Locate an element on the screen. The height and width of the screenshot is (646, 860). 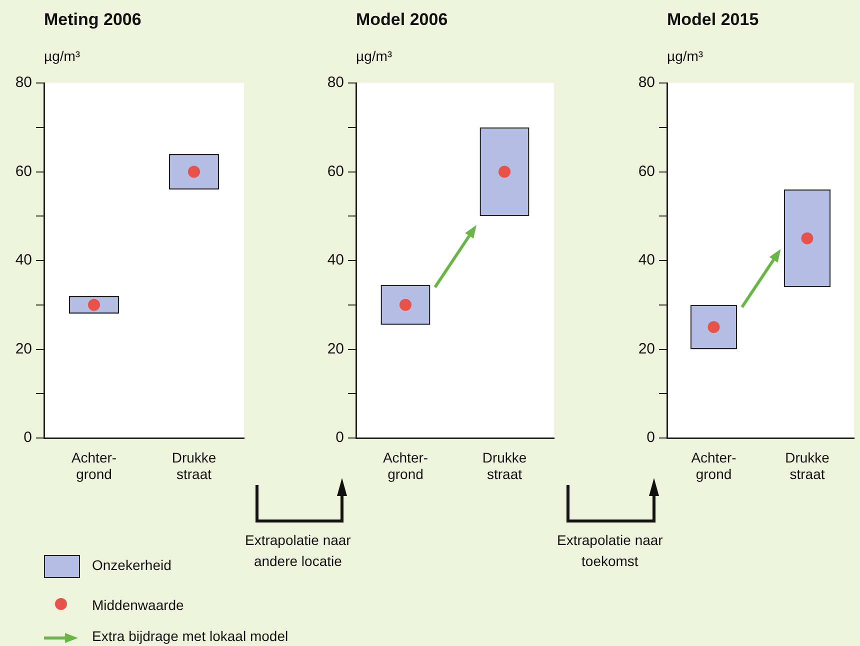
text: Extrapolatie naar andere locatie is located at coordinates (298, 551).